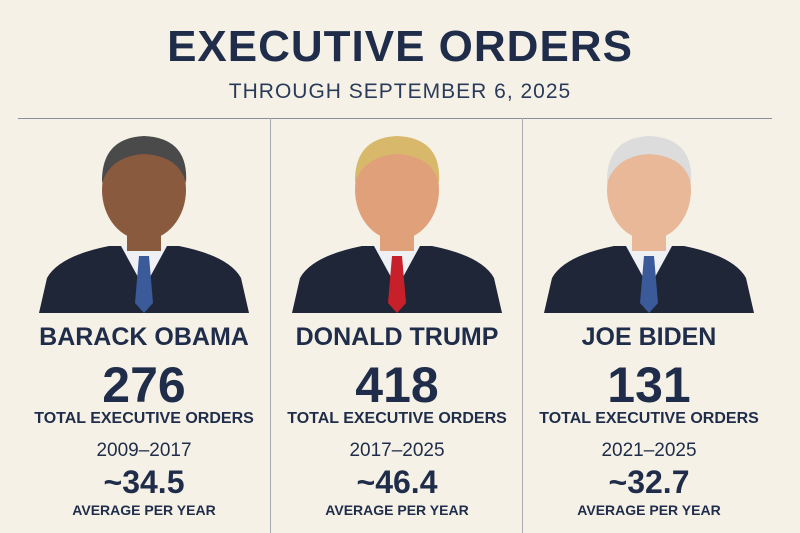  Describe the element at coordinates (397, 482) in the screenshot. I see `average: ~46.4` at that location.